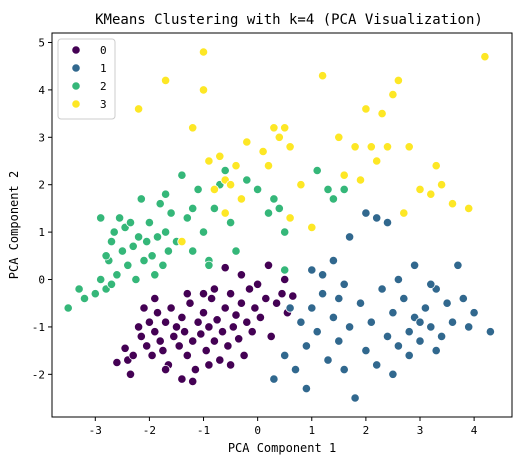  I want to click on legend-box, so click(86, 79).